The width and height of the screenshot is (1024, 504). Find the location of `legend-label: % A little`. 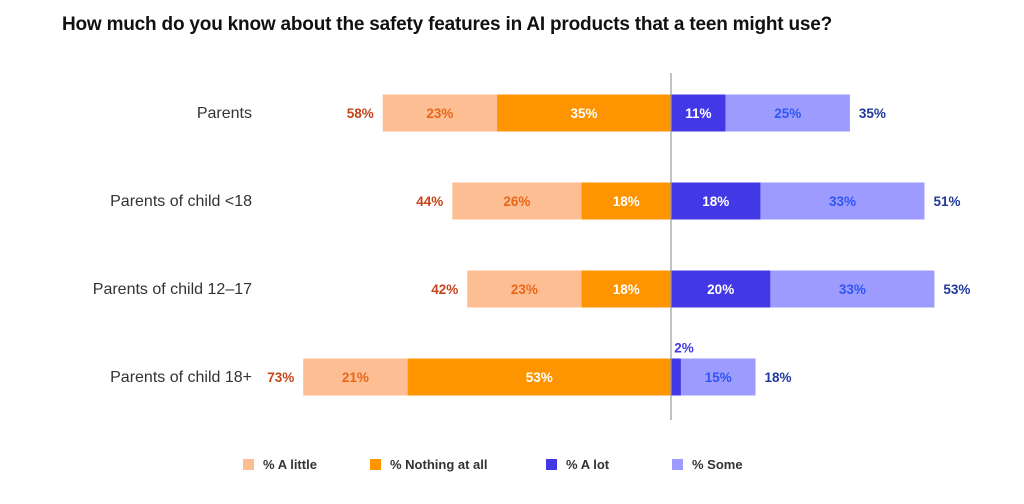

legend-label: % A little is located at coordinates (290, 464).